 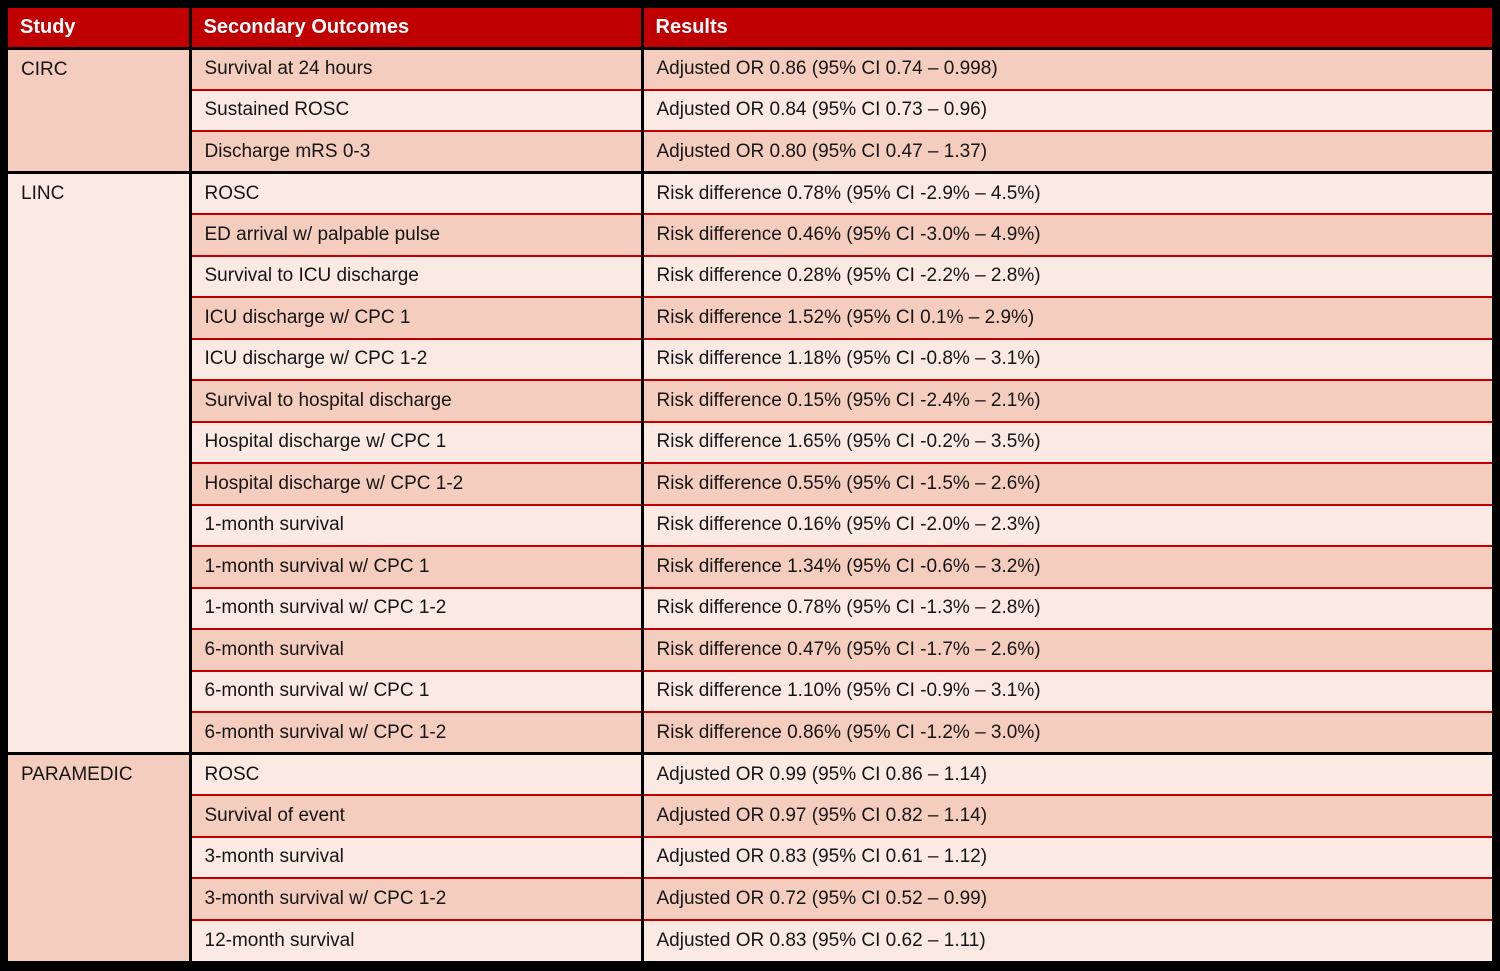 What do you see at coordinates (99, 29) in the screenshot?
I see `column-header-study: Study` at bounding box center [99, 29].